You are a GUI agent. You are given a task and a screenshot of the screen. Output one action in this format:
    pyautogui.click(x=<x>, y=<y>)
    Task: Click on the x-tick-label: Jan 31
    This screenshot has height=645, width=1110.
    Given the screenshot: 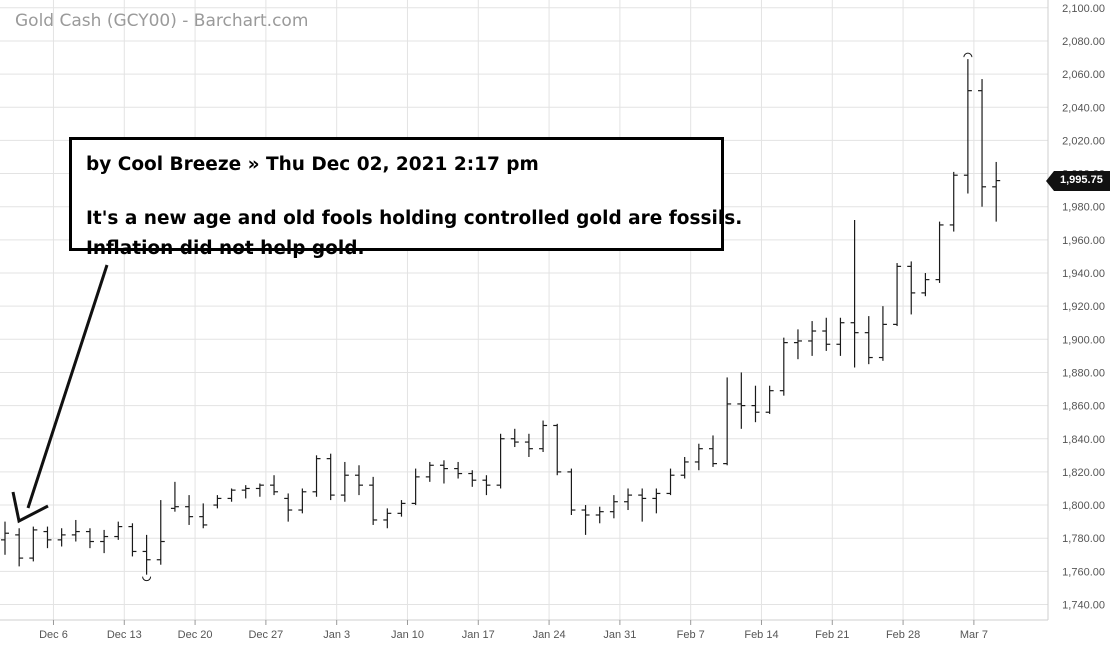 What is the action you would take?
    pyautogui.click(x=619, y=635)
    